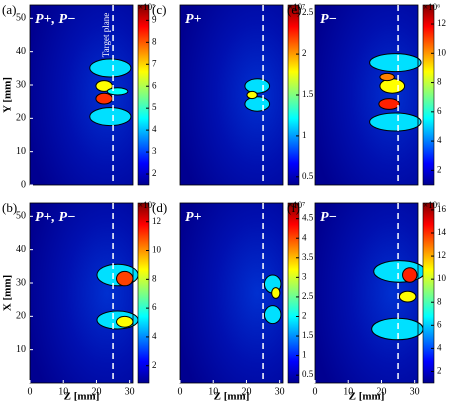 The height and width of the screenshot is (402, 474). I want to click on panel-label: (d), so click(159, 207).